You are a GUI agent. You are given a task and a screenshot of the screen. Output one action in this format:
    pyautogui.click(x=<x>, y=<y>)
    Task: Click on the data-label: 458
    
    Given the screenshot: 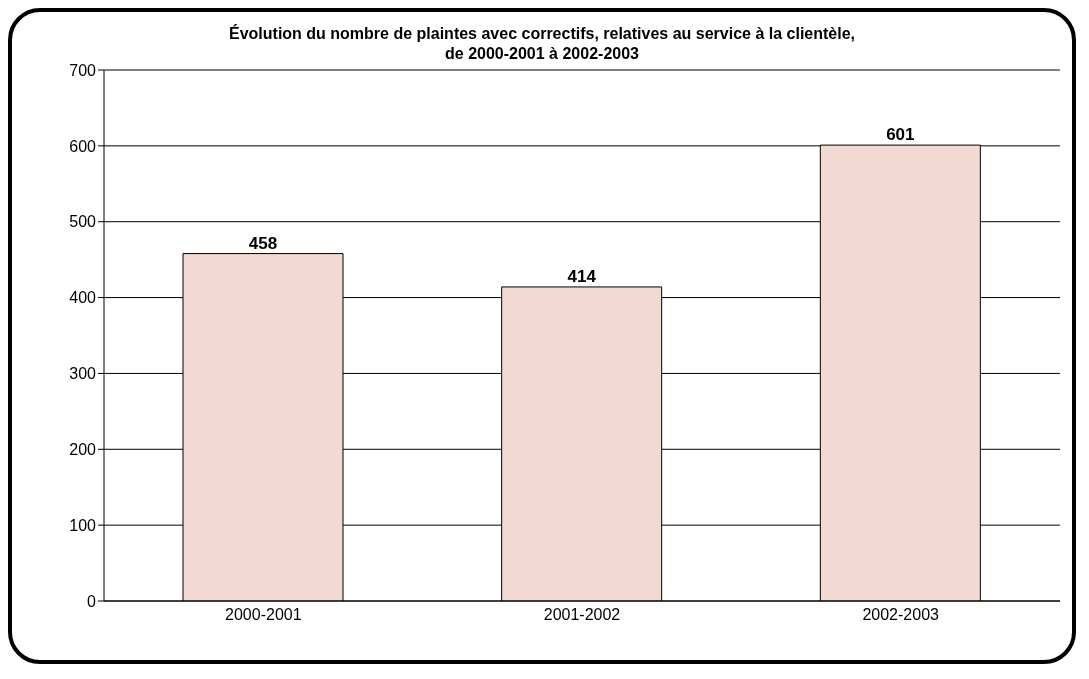 What is the action you would take?
    pyautogui.click(x=263, y=243)
    